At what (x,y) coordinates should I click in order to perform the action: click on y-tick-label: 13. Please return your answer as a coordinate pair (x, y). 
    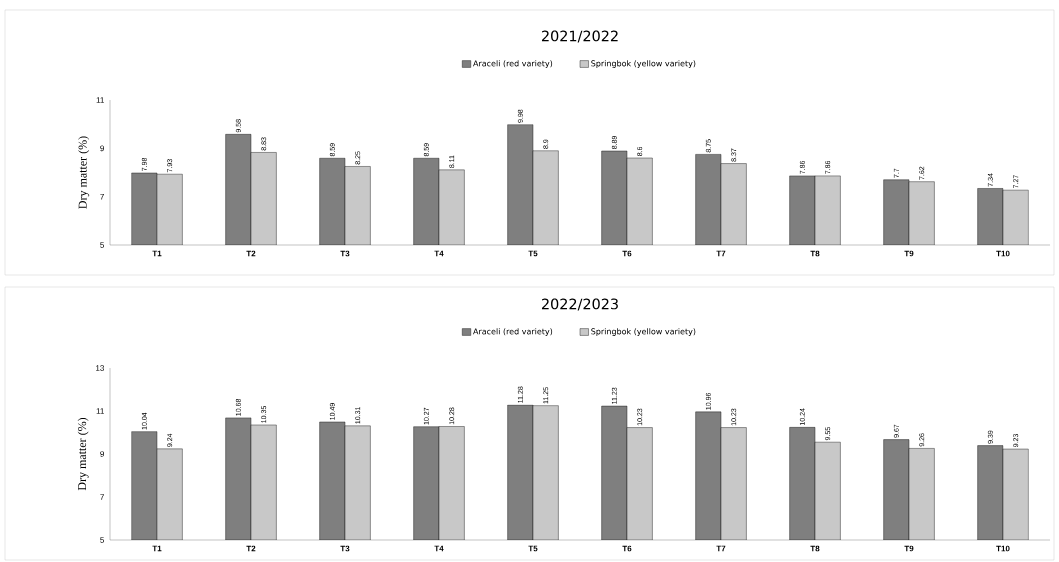
    Looking at the image, I should click on (100, 368).